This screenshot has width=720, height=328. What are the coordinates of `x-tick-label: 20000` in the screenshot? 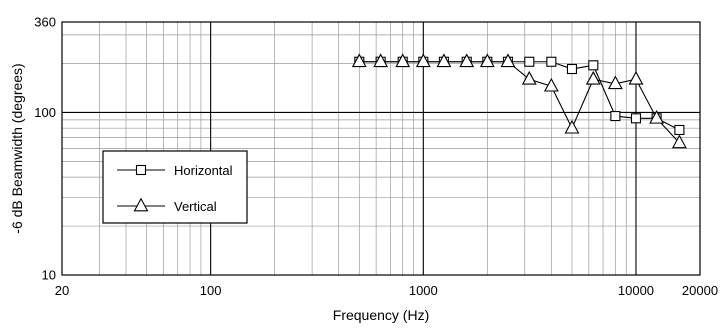 It's located at (700, 290).